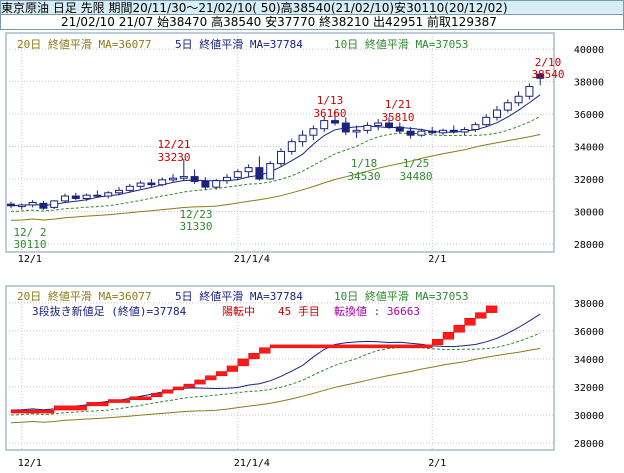 Image resolution: width=624 pixels, height=473 pixels. I want to click on annotation-date: 1/21, so click(398, 104).